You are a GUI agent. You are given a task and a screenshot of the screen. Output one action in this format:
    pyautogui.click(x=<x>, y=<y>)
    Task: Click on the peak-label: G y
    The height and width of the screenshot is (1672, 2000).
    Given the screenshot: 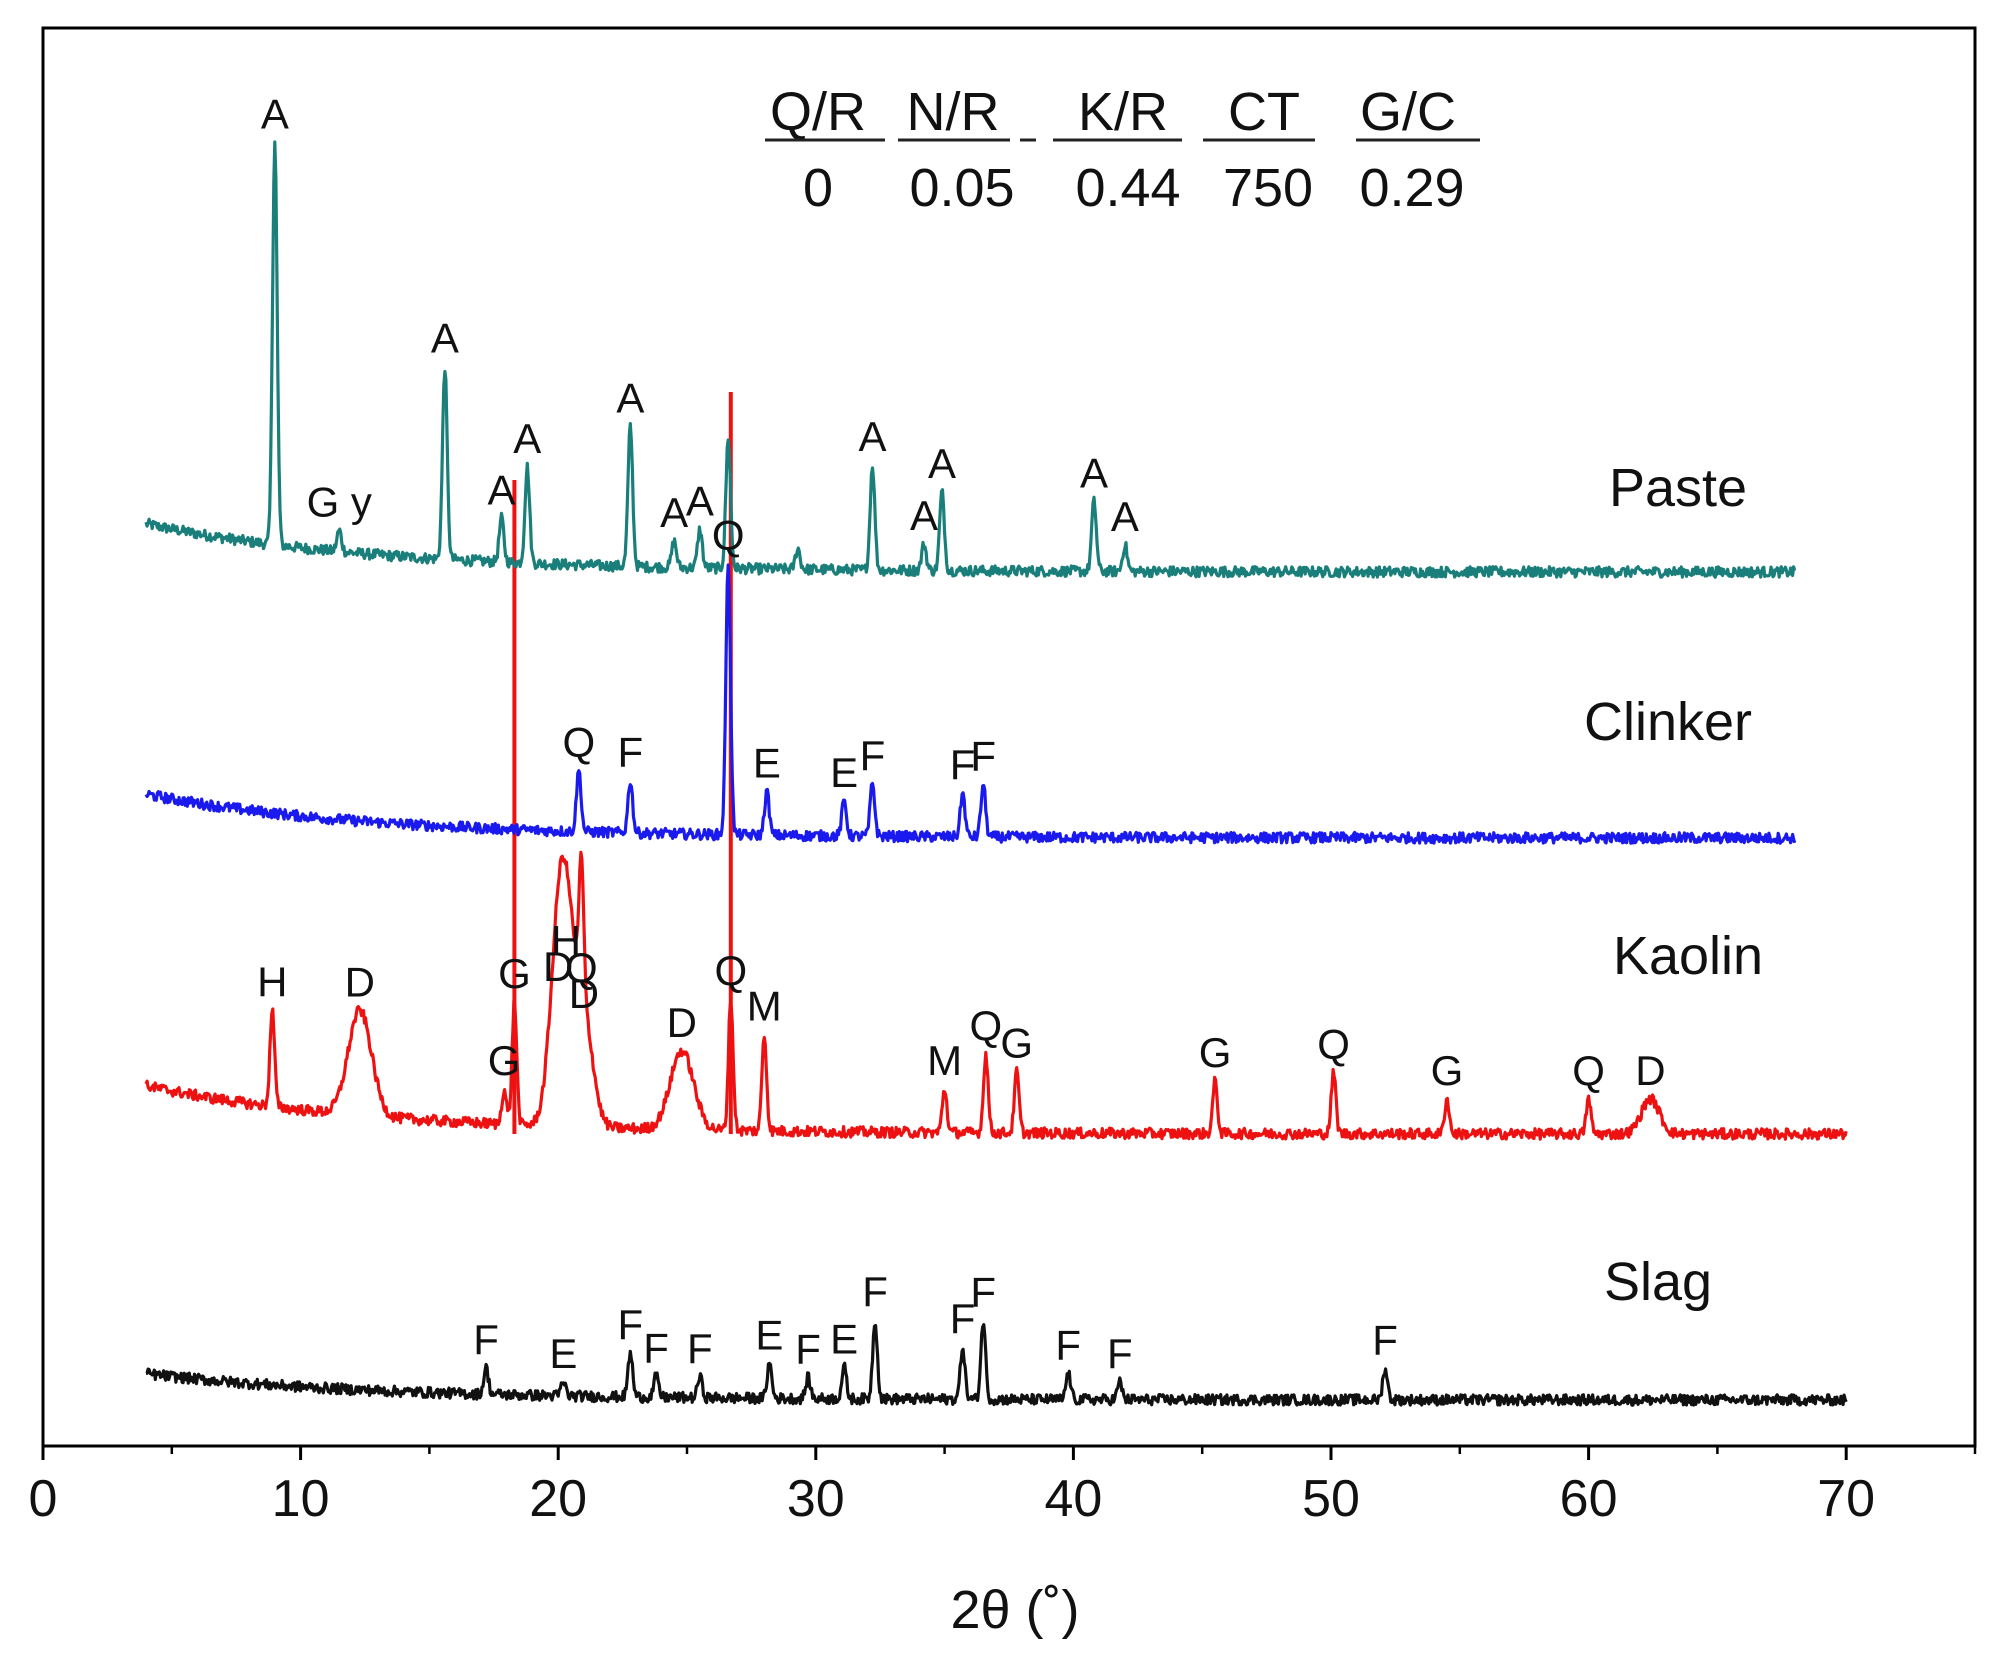 What is the action you would take?
    pyautogui.click(x=339, y=502)
    